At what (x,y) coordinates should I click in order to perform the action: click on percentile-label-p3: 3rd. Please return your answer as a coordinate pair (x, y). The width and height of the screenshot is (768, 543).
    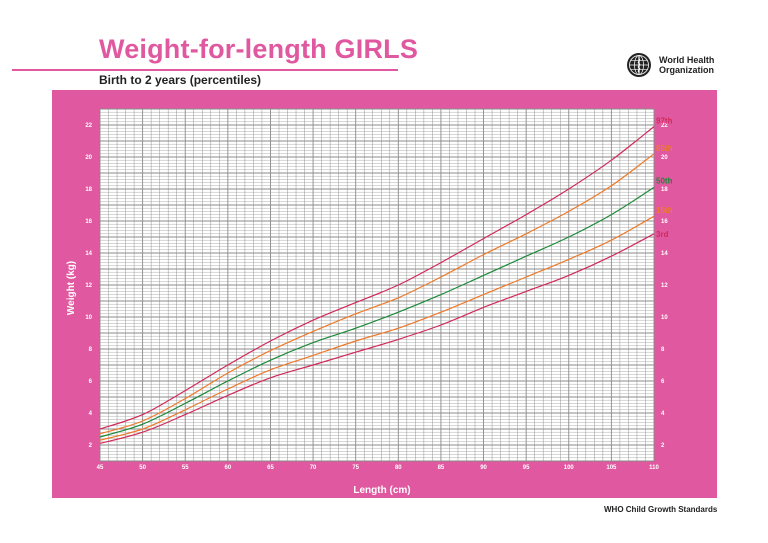
    Looking at the image, I should click on (662, 234).